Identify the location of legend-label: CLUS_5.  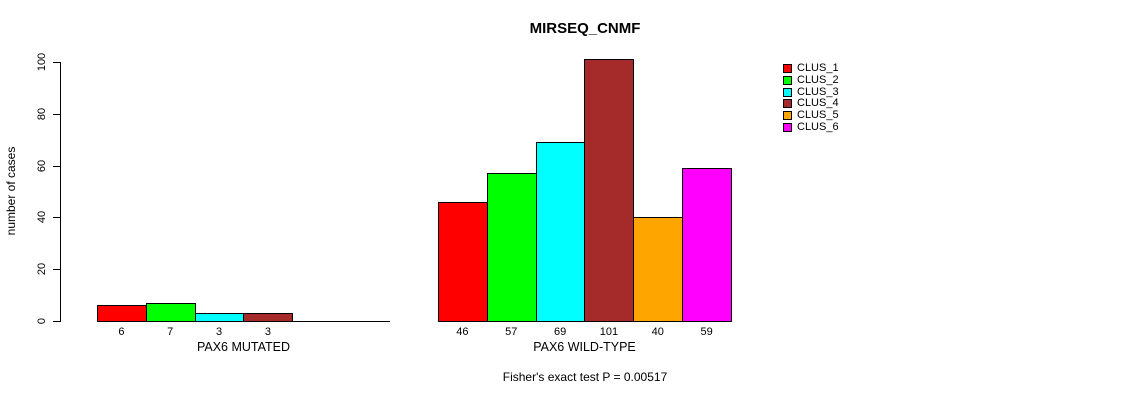
(818, 115).